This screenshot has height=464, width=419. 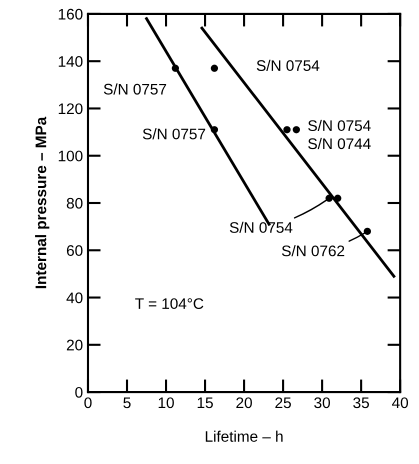 What do you see at coordinates (169, 304) in the screenshot?
I see `annotation: T = 104°C` at bounding box center [169, 304].